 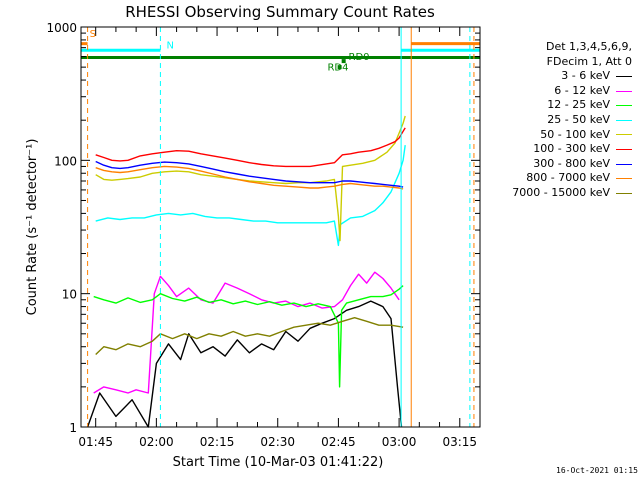 I want to click on rd4-marker, so click(x=339, y=67).